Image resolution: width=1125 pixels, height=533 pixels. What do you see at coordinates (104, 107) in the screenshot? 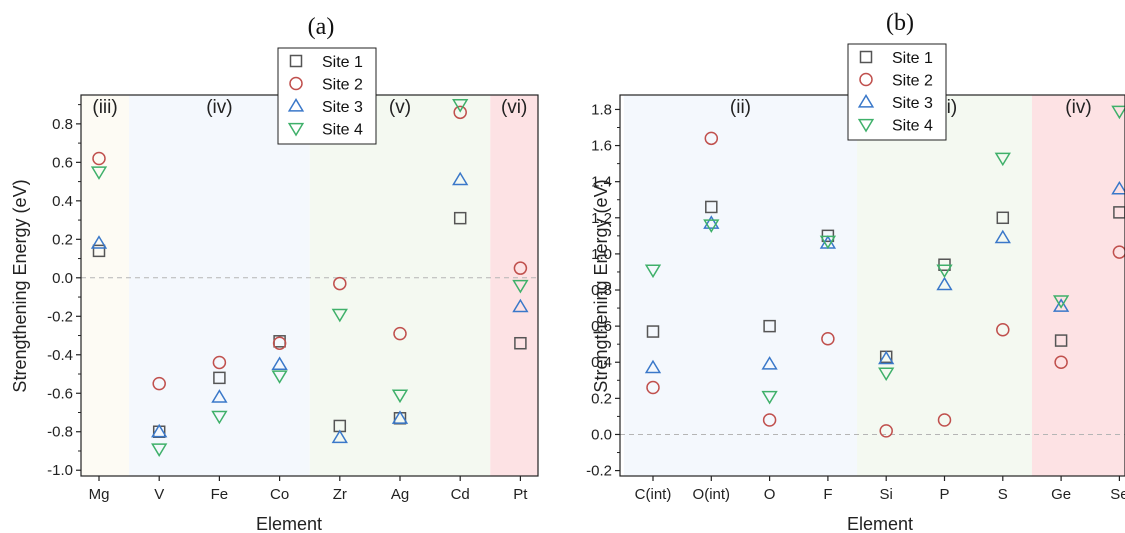
I see `region-label-0: (iii)` at bounding box center [104, 107].